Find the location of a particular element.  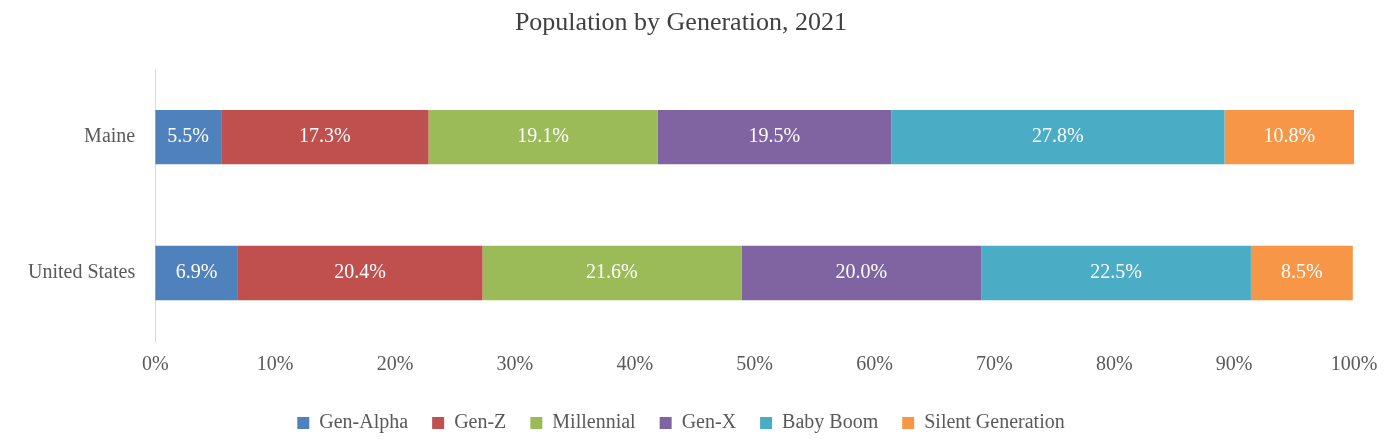

data-label: 20.0% is located at coordinates (861, 271).